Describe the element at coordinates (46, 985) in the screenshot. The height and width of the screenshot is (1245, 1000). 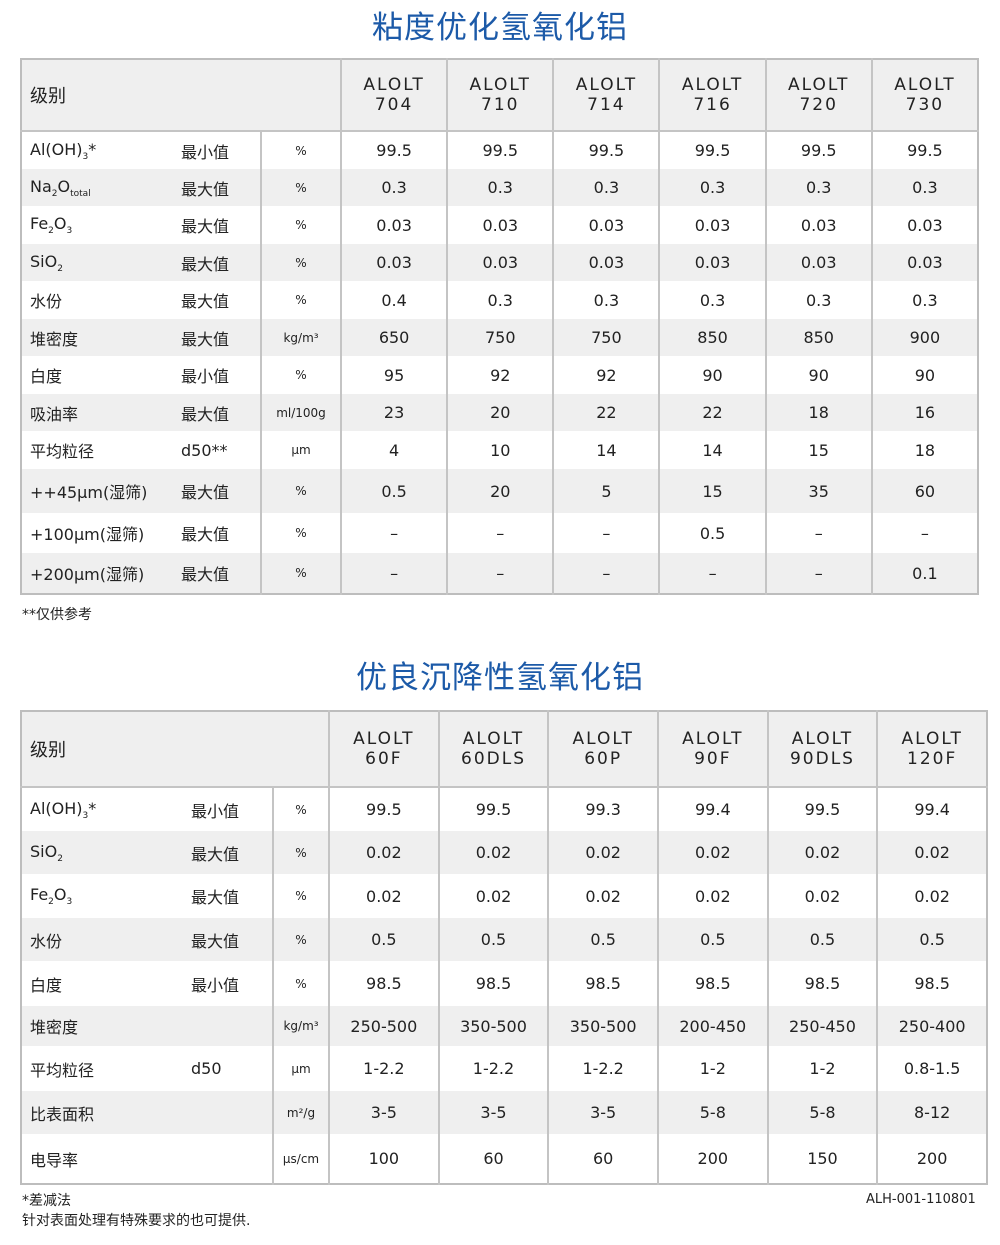
I see `property-name-part: 白度` at that location.